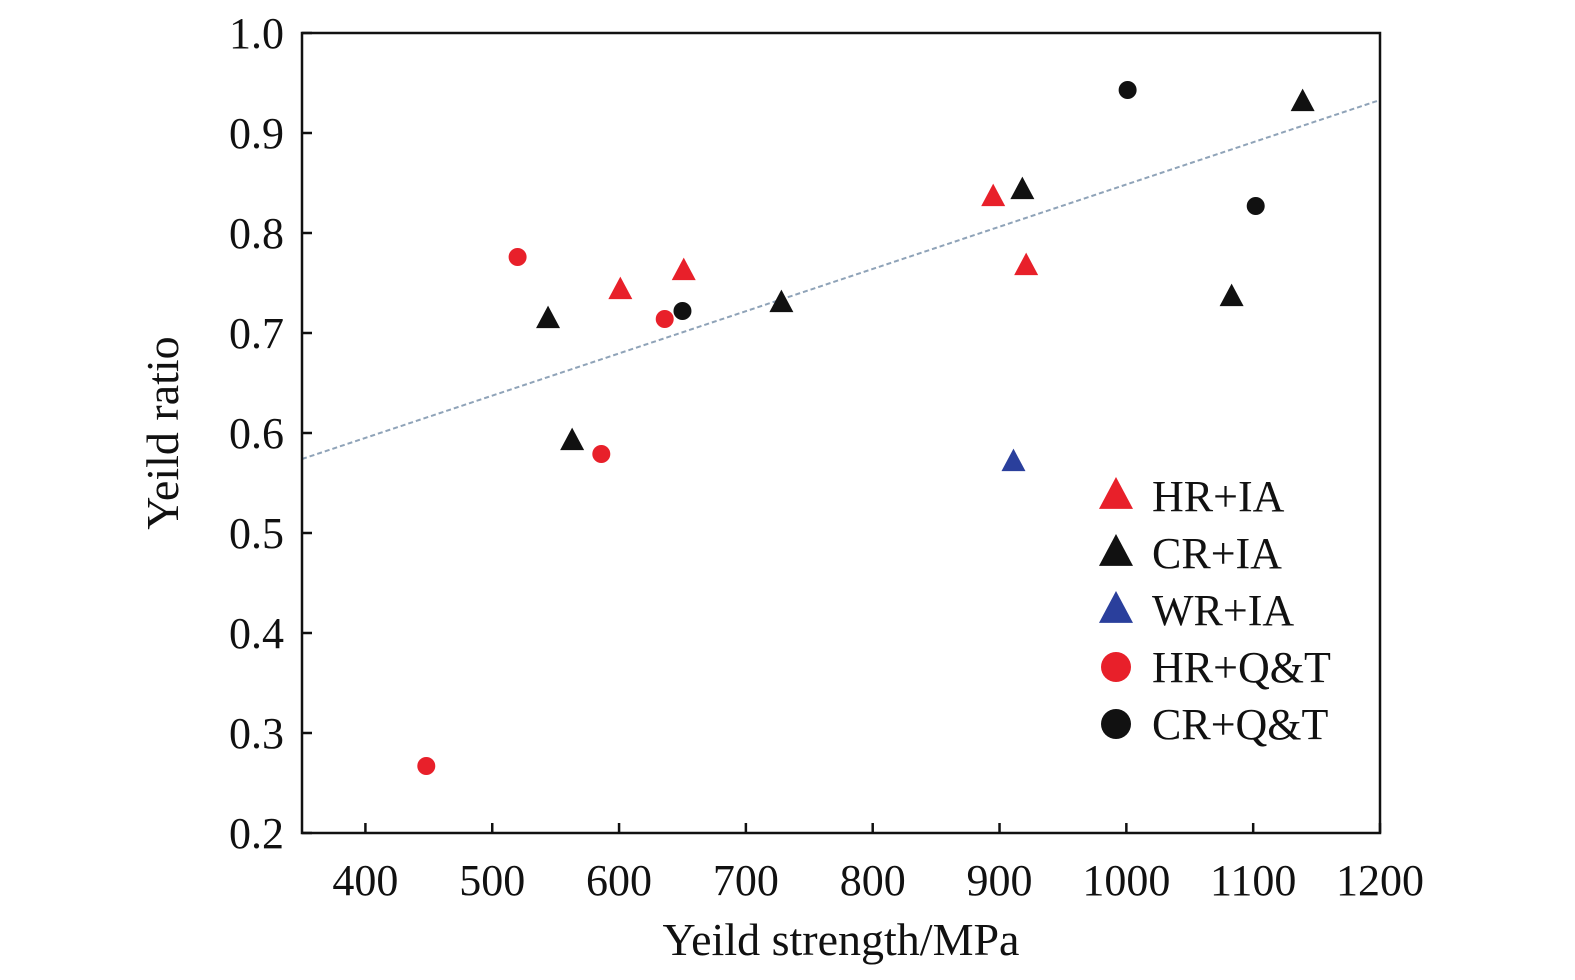 This screenshot has width=1575, height=980. Describe the element at coordinates (256, 533) in the screenshot. I see `y-tick-label: 0.5` at that location.